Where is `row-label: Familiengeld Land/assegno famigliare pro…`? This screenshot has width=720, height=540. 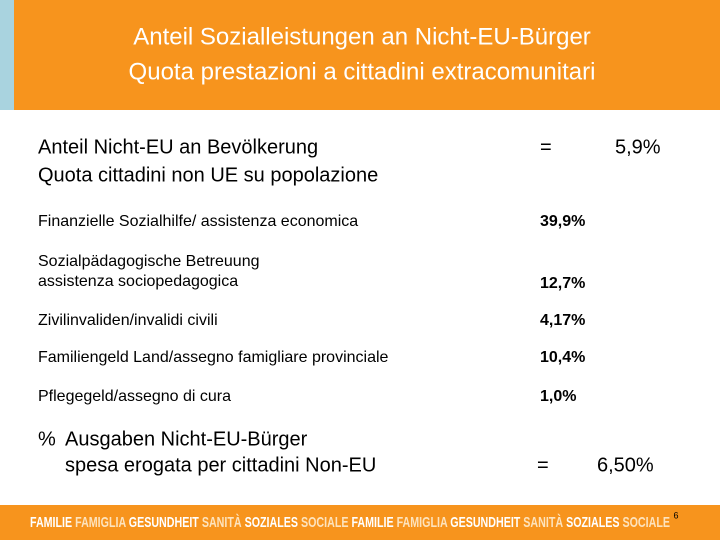
row-label: Familiengeld Land/assegno famigliare pro… is located at coordinates (213, 357).